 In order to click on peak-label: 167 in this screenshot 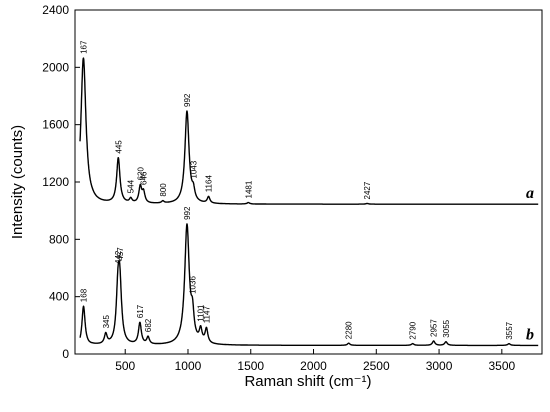, I will do `click(83, 47)`.